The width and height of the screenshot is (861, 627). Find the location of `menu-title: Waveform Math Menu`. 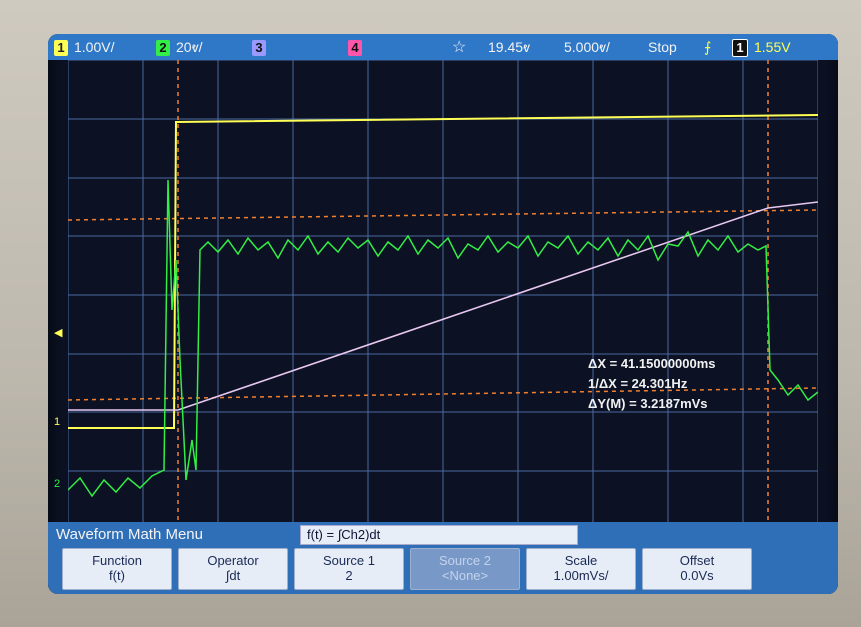

menu-title: Waveform Math Menu is located at coordinates (129, 534).